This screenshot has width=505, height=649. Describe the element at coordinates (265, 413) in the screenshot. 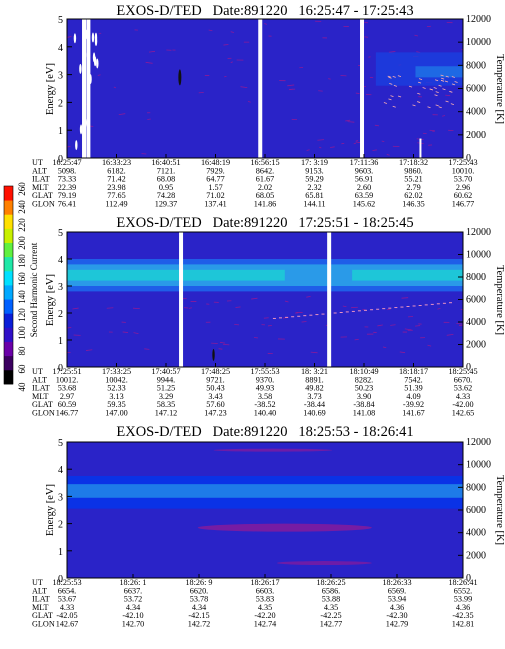

I see `table-cell: 140.40` at that location.